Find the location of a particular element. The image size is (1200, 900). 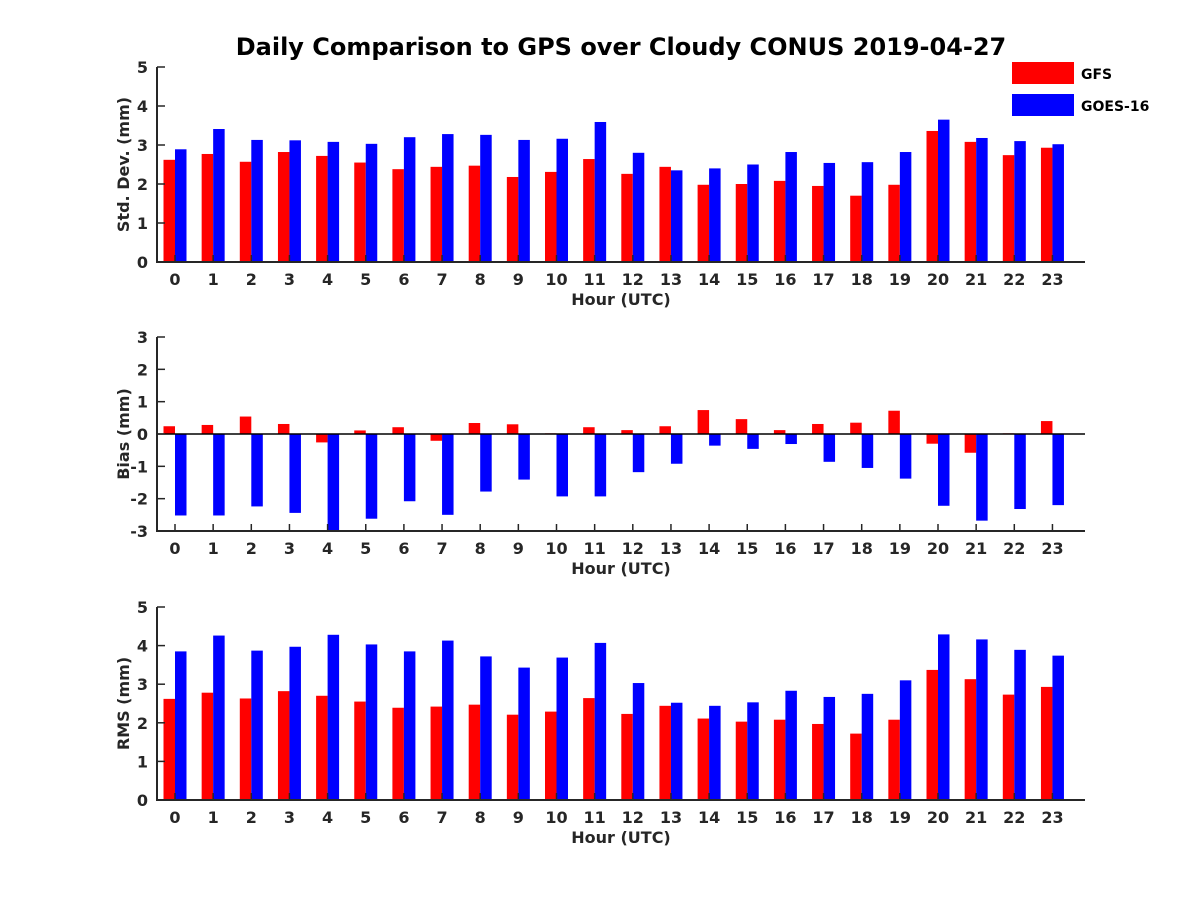

legend-label-goes-16: GOES-16 is located at coordinates (1115, 107).